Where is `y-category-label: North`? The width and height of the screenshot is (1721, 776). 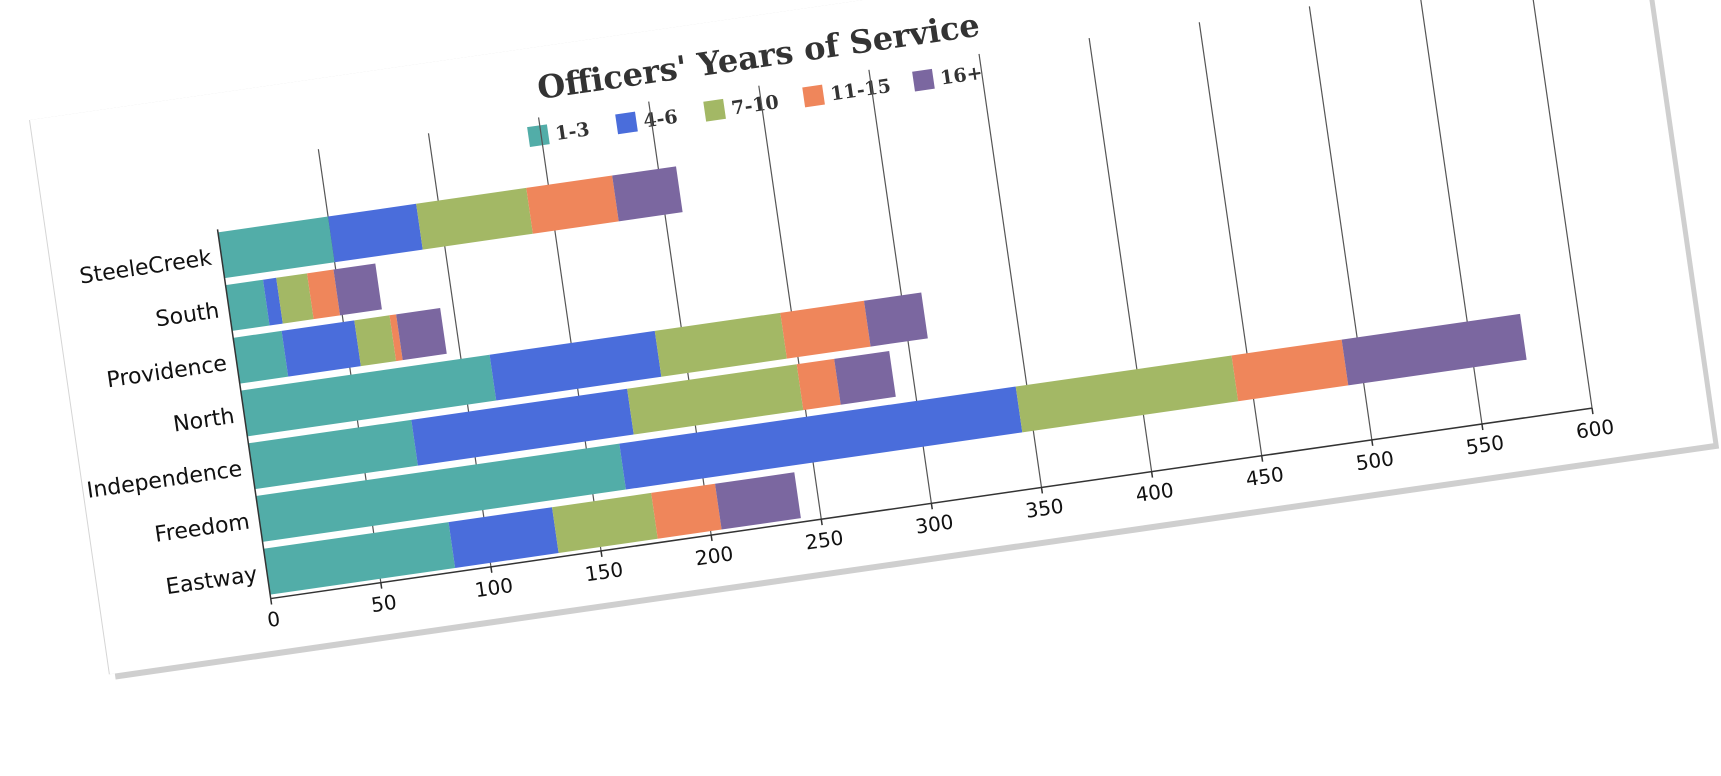
y-category-label: North is located at coordinates (204, 421).